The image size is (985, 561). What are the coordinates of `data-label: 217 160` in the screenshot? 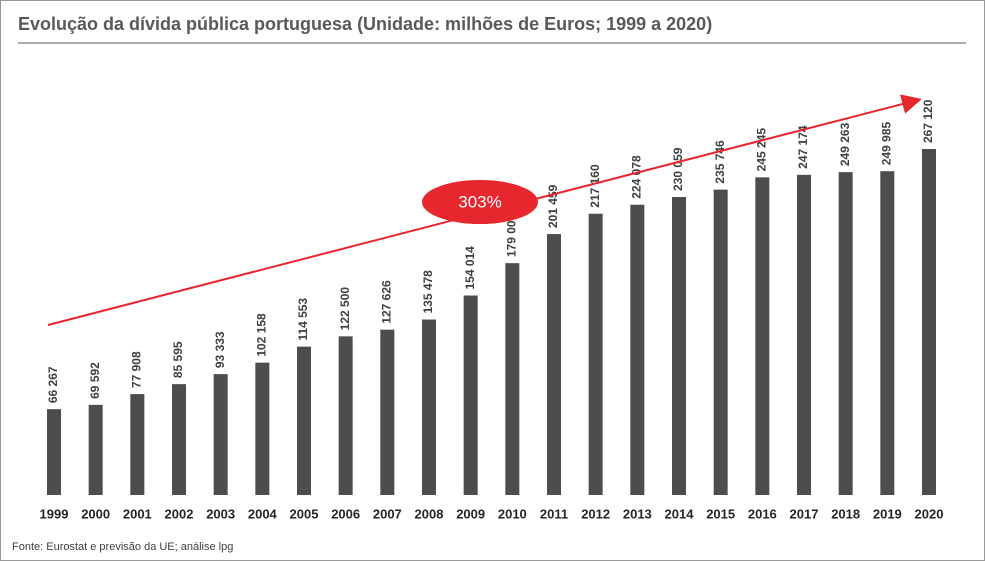 It's located at (595, 186).